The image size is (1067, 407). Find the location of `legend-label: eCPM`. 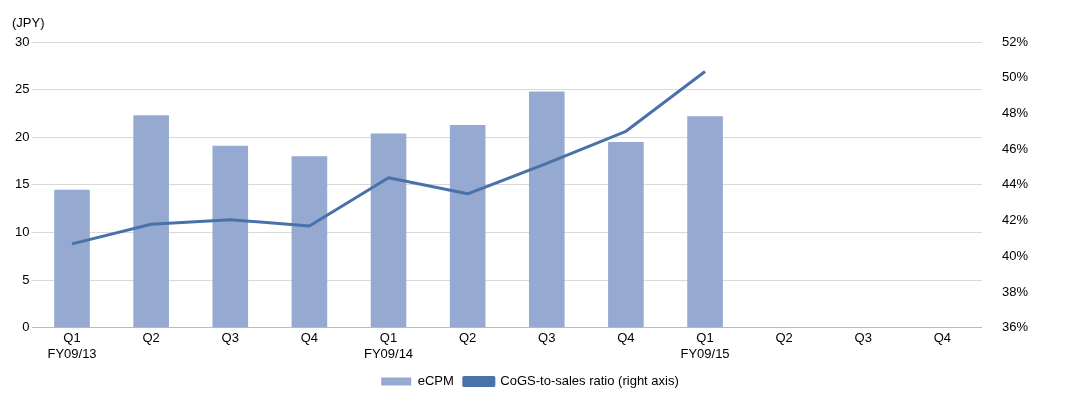

legend-label: eCPM is located at coordinates (435, 381).